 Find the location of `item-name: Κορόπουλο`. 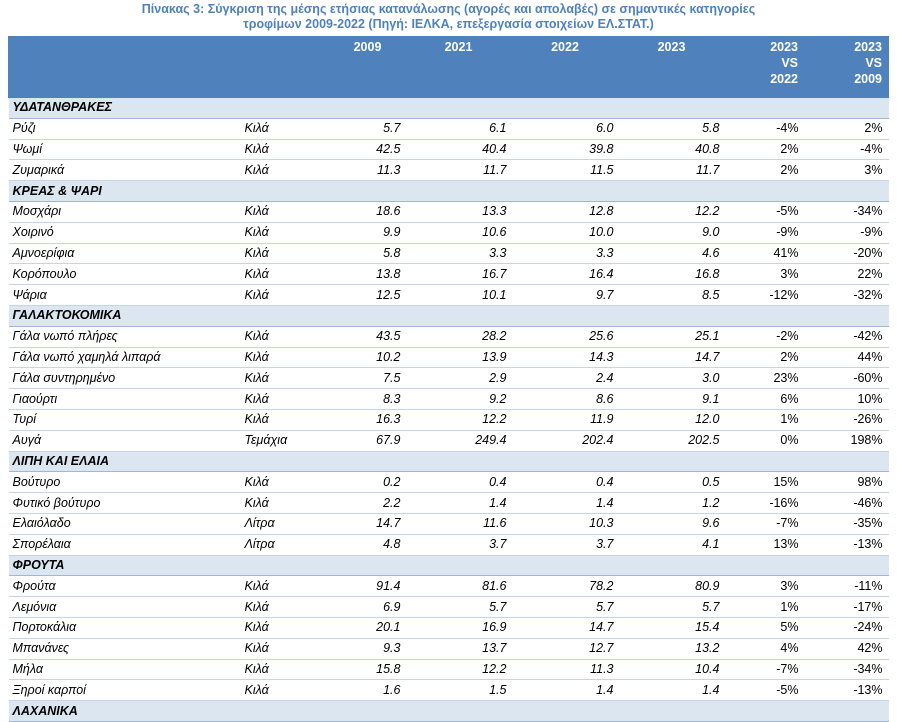

item-name: Κορόπουλο is located at coordinates (124, 274).